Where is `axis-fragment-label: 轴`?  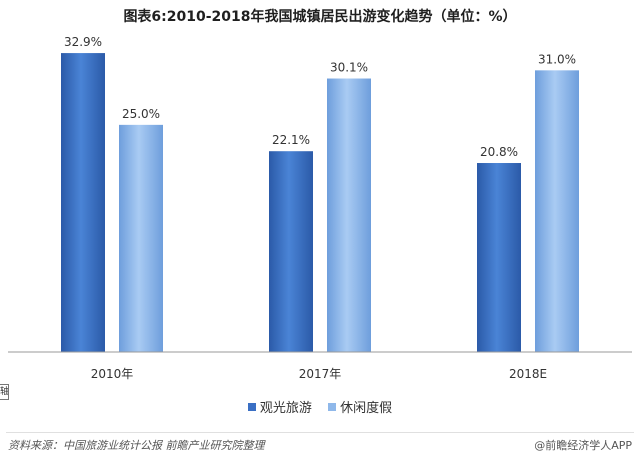 axis-fragment-label: 轴 is located at coordinates (4, 392).